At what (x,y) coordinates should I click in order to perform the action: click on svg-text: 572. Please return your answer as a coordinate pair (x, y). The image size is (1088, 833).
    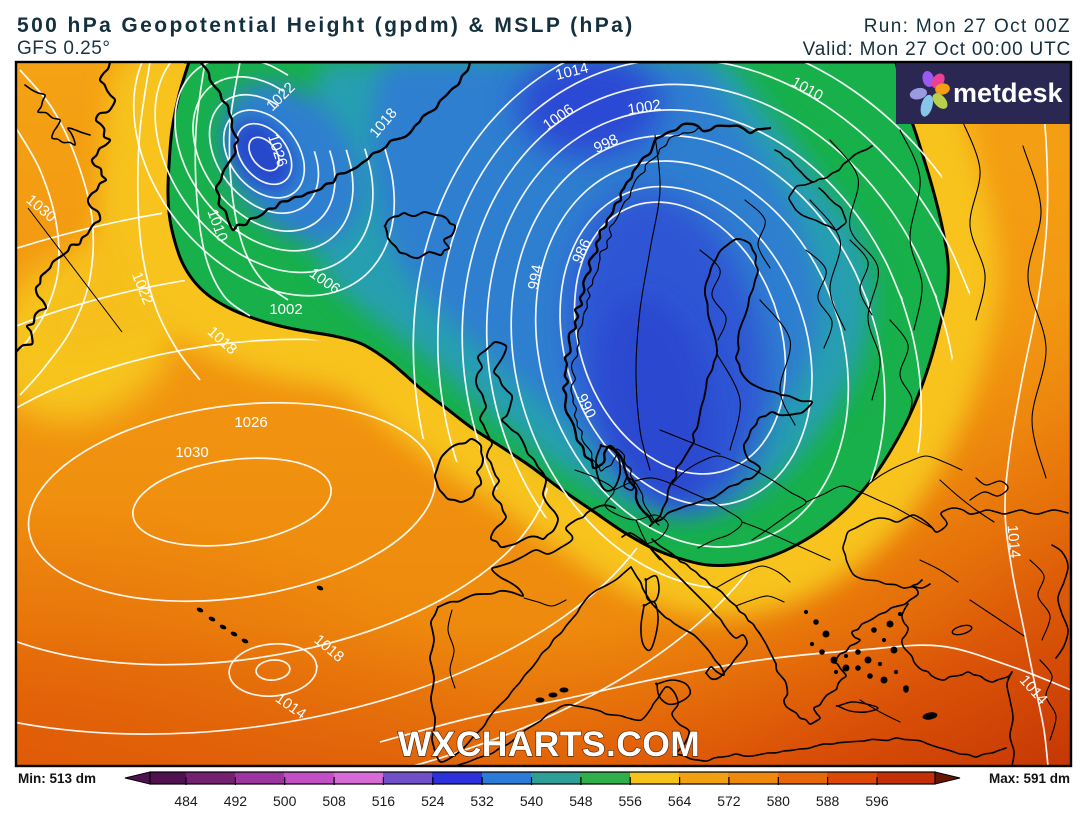
    Looking at the image, I should click on (729, 801).